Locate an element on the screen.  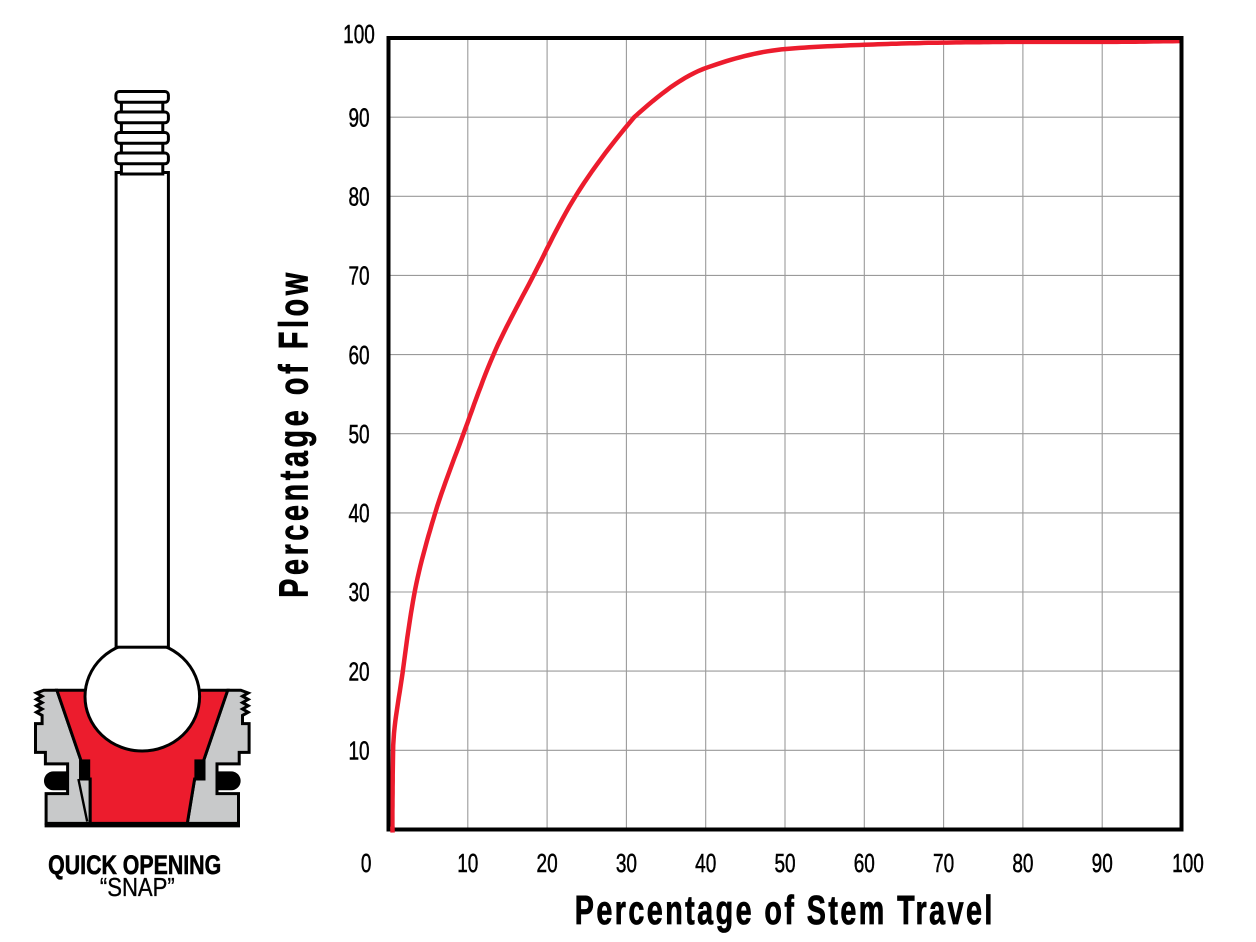
svg-text: Percentage of Flow is located at coordinates (294, 433).